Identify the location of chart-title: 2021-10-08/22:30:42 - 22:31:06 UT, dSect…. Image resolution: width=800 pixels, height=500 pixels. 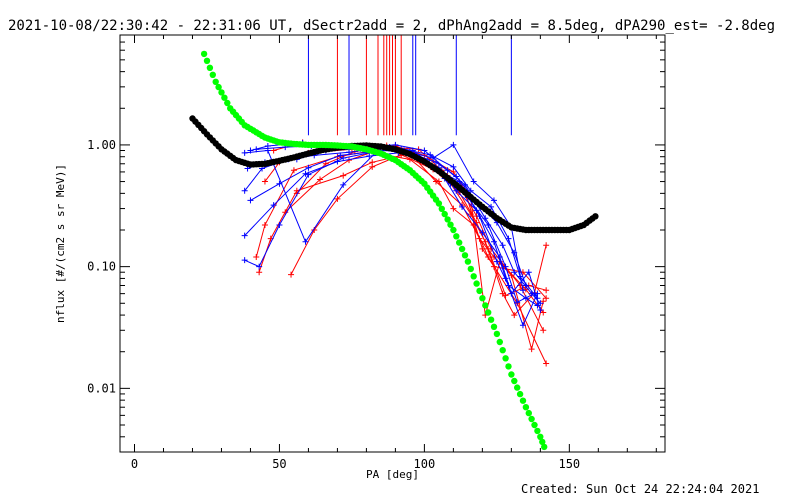
(392, 26).